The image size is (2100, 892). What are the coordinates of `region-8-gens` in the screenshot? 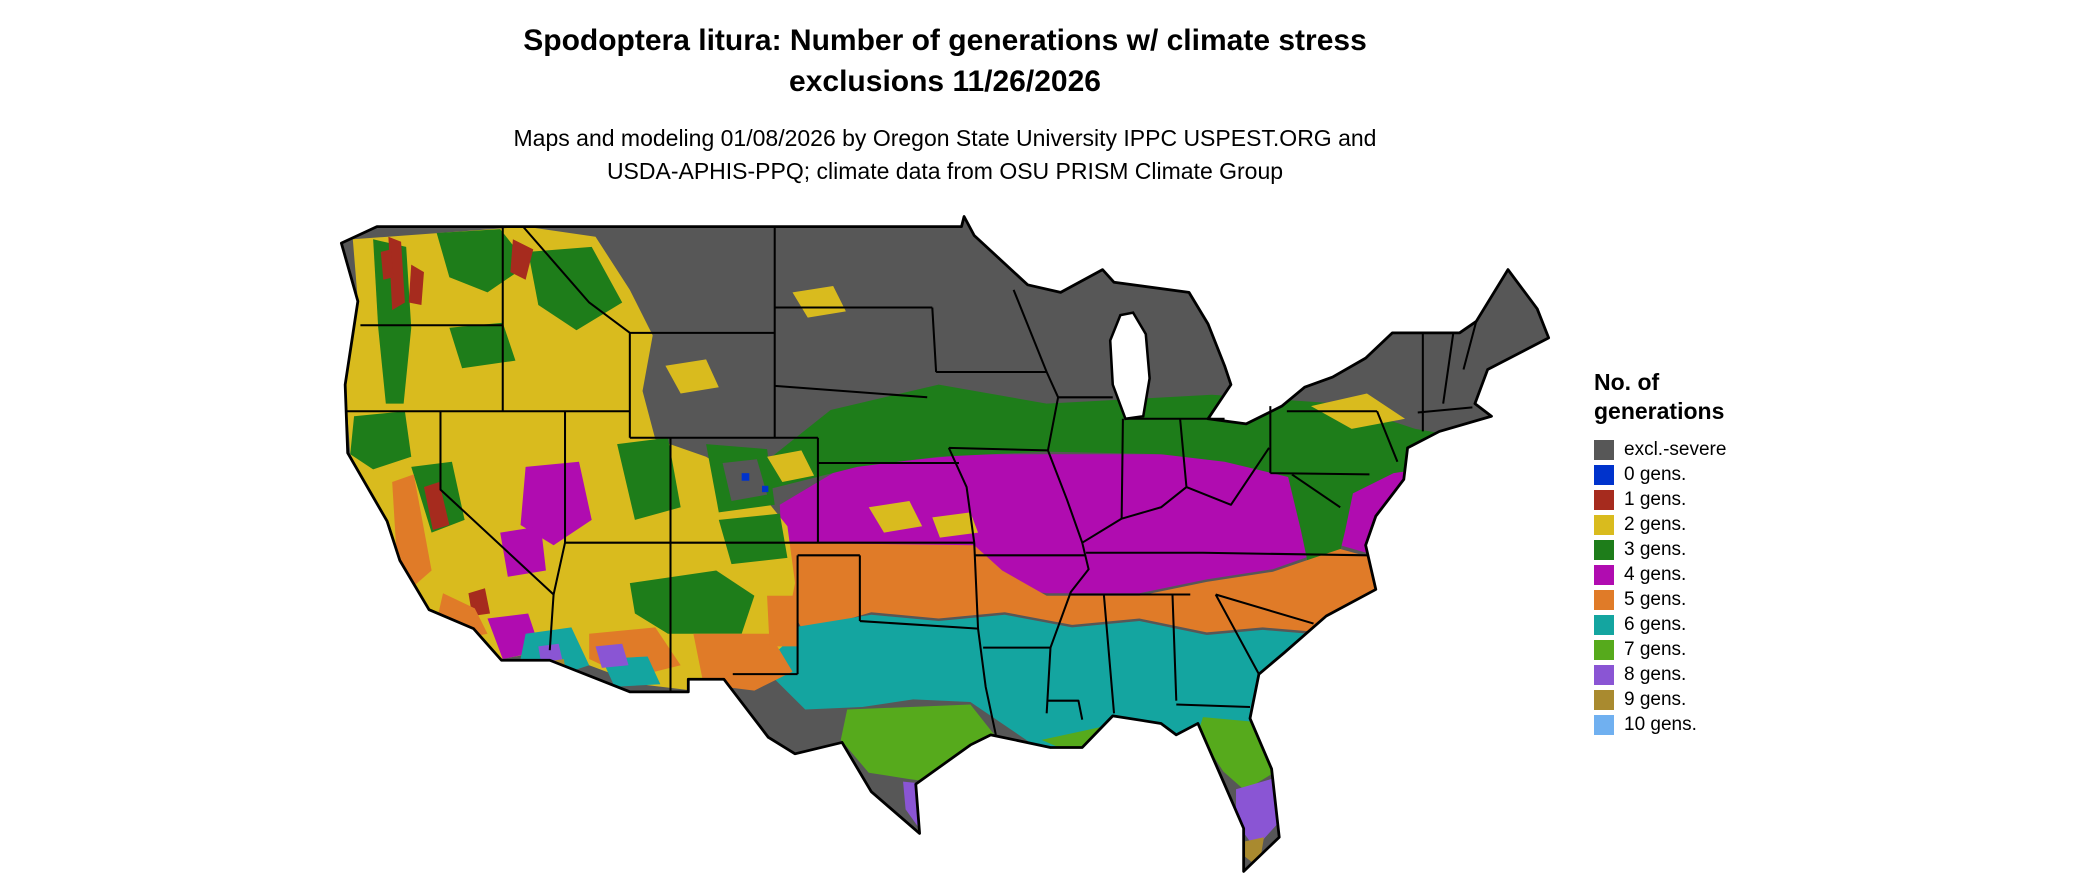 It's located at (1090, 813).